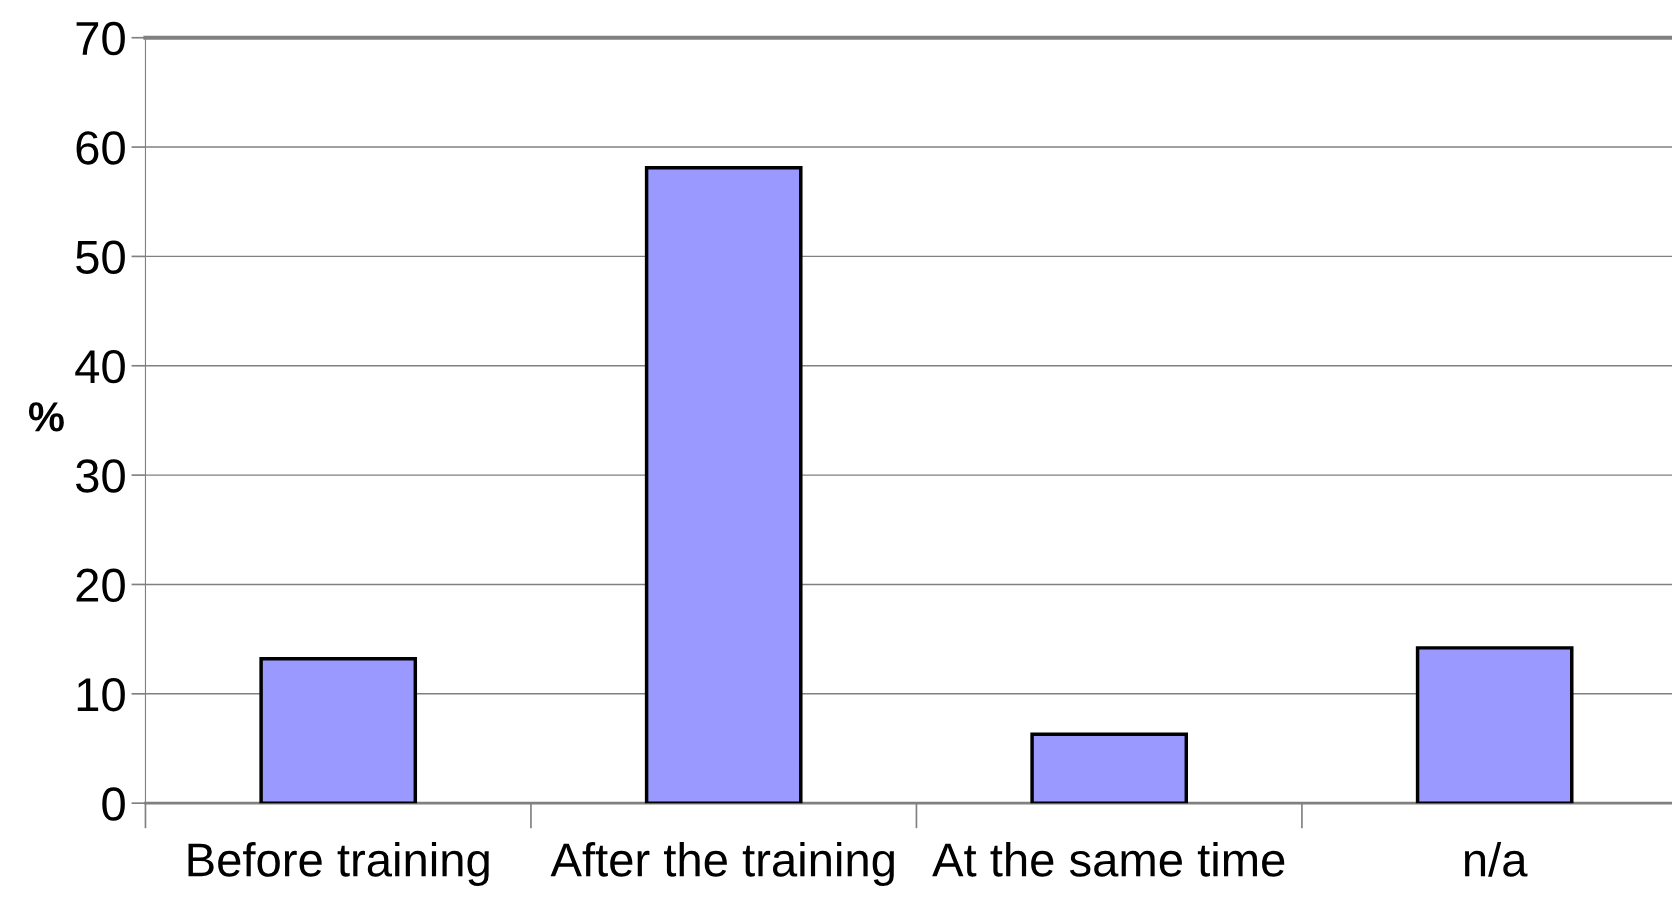 This screenshot has width=1672, height=920. I want to click on x-tick-label: Before training, so click(338, 864).